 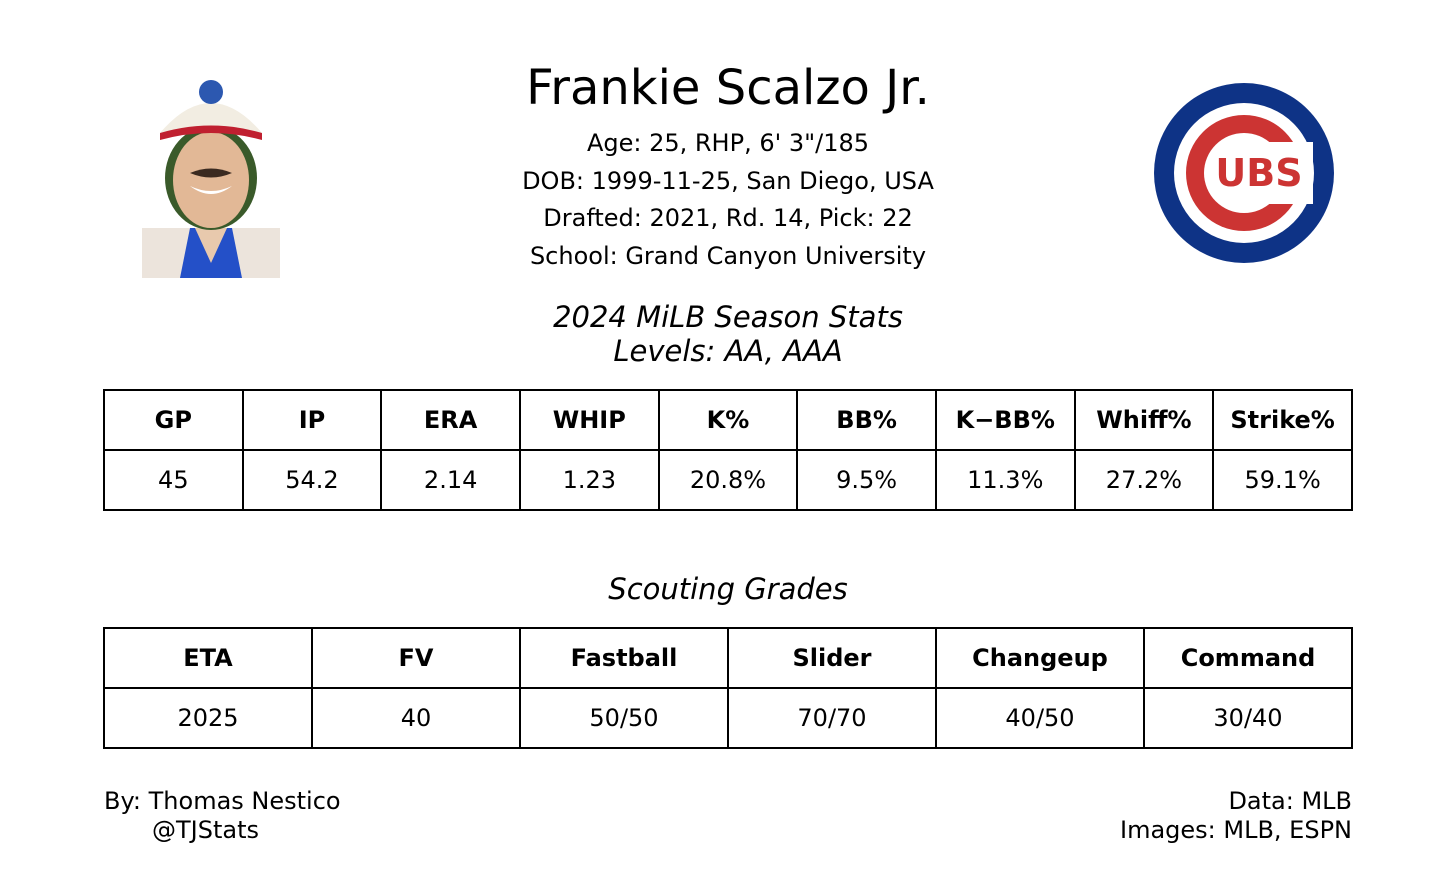 I want to click on value-row: 45 54.2 2.14 1.23 20.8% 9.5% 11.3% 27.2% 59.1%, so click(x=728, y=480).